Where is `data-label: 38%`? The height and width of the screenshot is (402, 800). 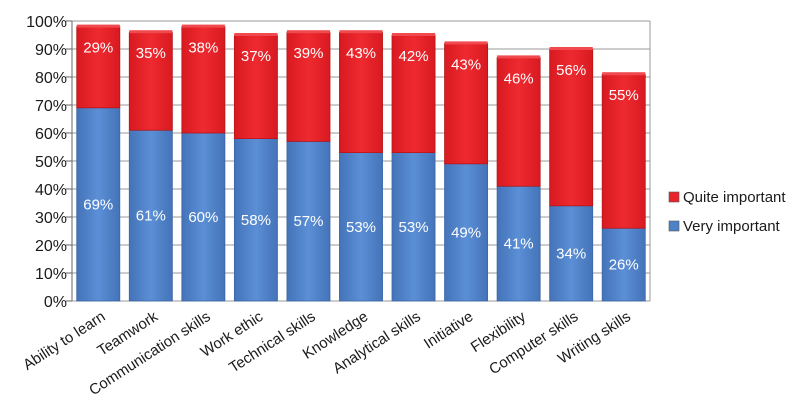 data-label: 38% is located at coordinates (203, 48).